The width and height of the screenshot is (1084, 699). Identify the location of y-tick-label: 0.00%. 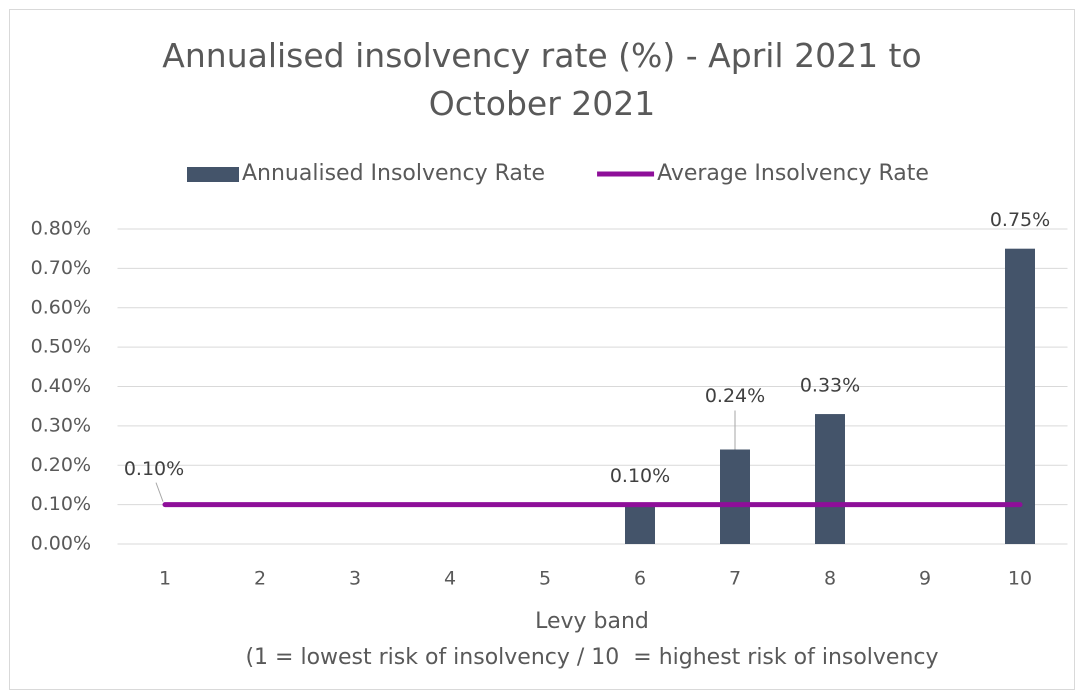
(61, 544).